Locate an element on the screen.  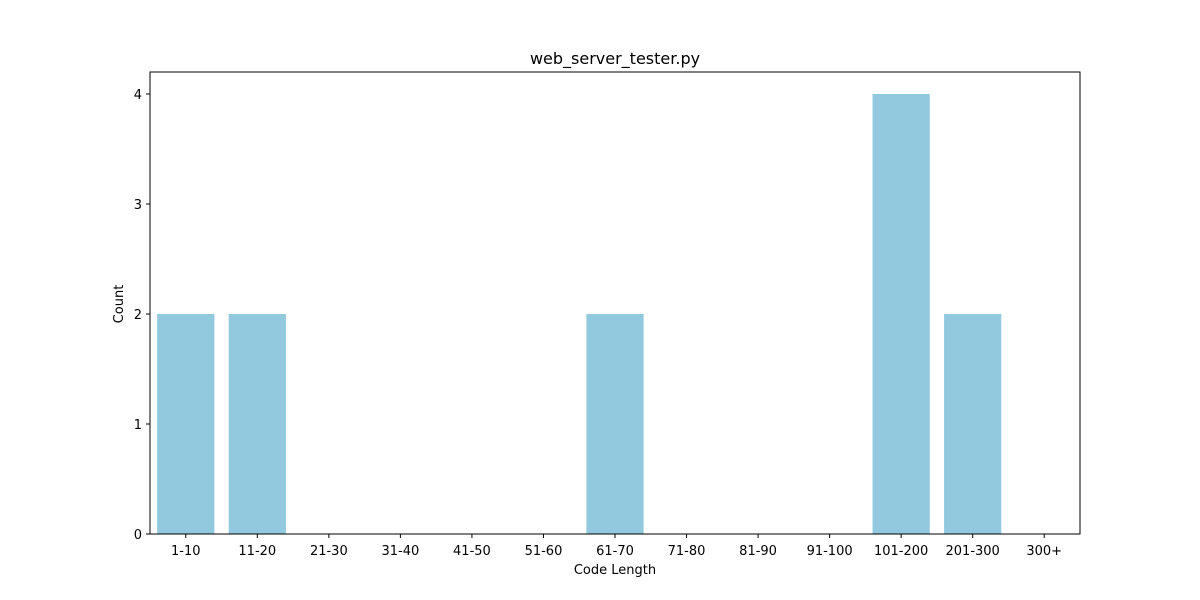
y-tick-label: 1 is located at coordinates (138, 425).